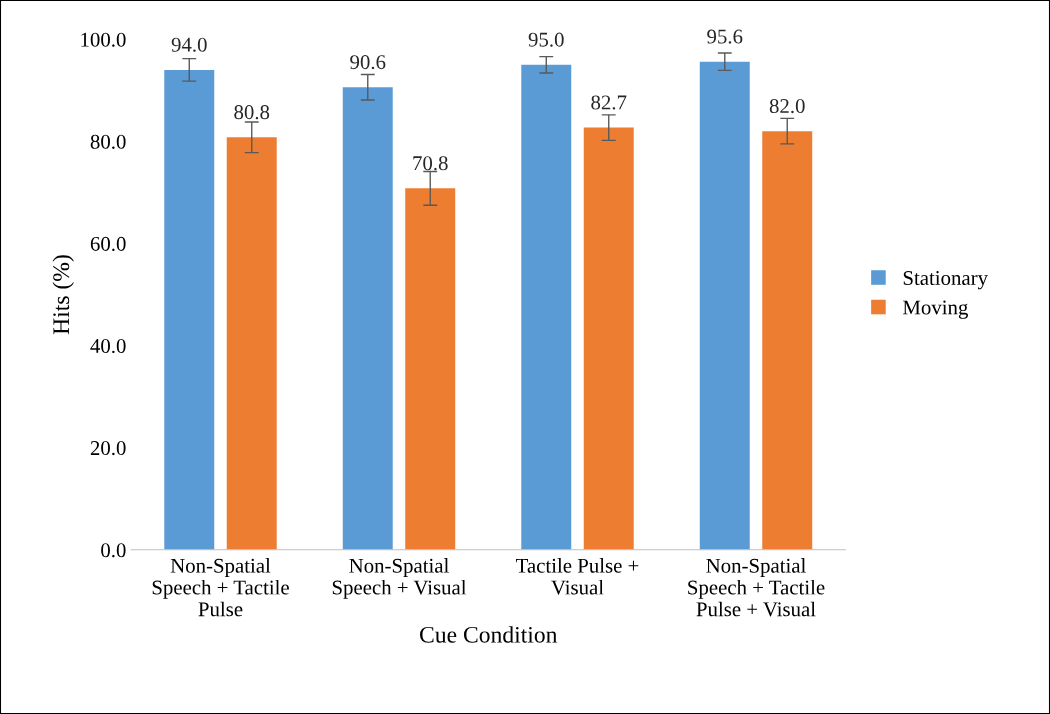 The height and width of the screenshot is (714, 1050). Describe the element at coordinates (63, 295) in the screenshot. I see `y-axis-title: Hits (%)` at that location.